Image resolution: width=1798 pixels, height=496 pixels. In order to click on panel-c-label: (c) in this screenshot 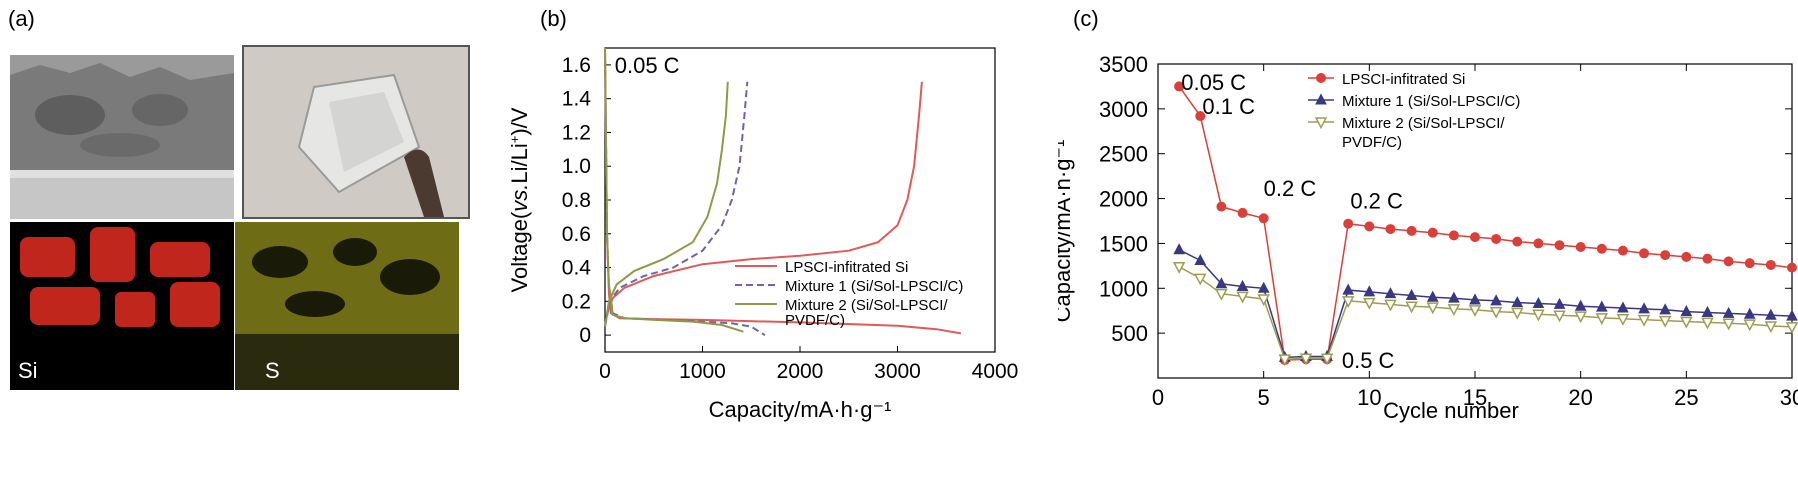, I will do `click(1086, 18)`.